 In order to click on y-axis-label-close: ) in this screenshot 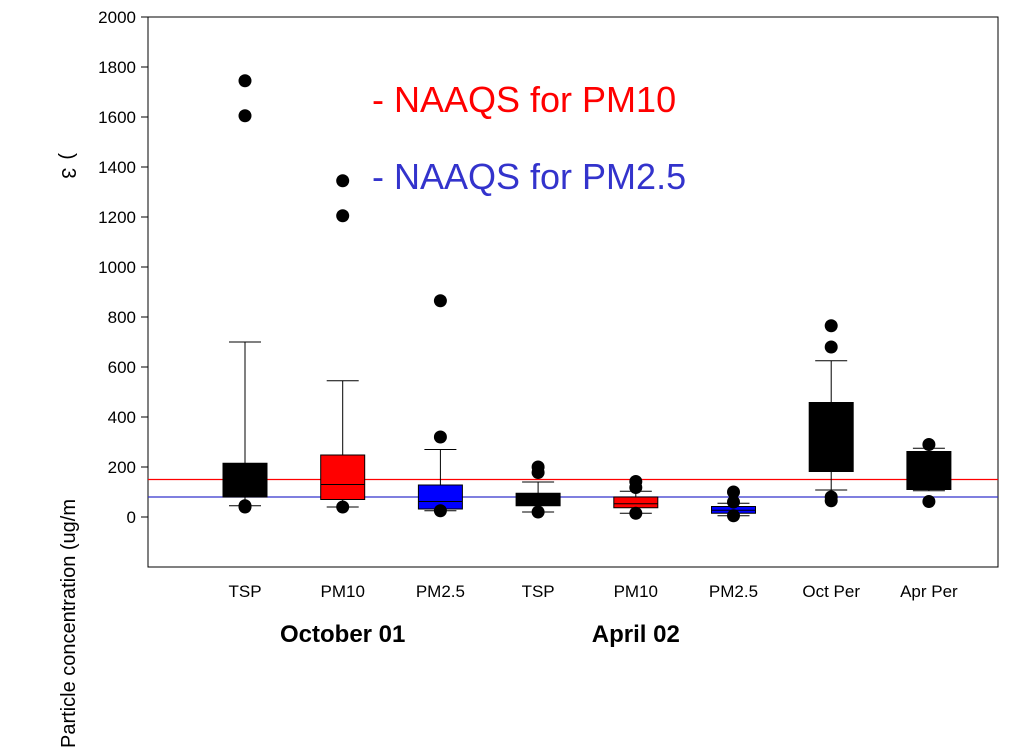, I will do `click(68, 156)`.